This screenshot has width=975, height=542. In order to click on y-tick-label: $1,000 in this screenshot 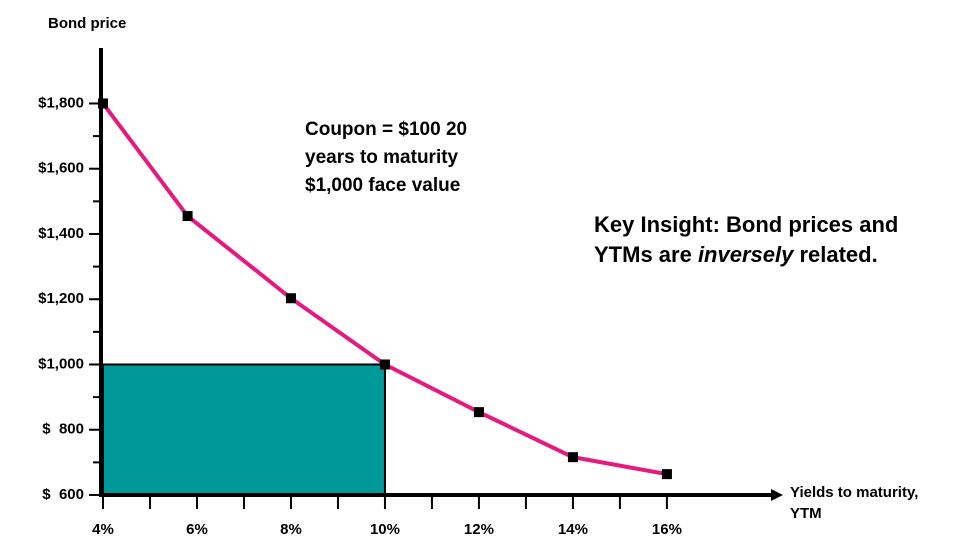, I will do `click(61, 363)`.